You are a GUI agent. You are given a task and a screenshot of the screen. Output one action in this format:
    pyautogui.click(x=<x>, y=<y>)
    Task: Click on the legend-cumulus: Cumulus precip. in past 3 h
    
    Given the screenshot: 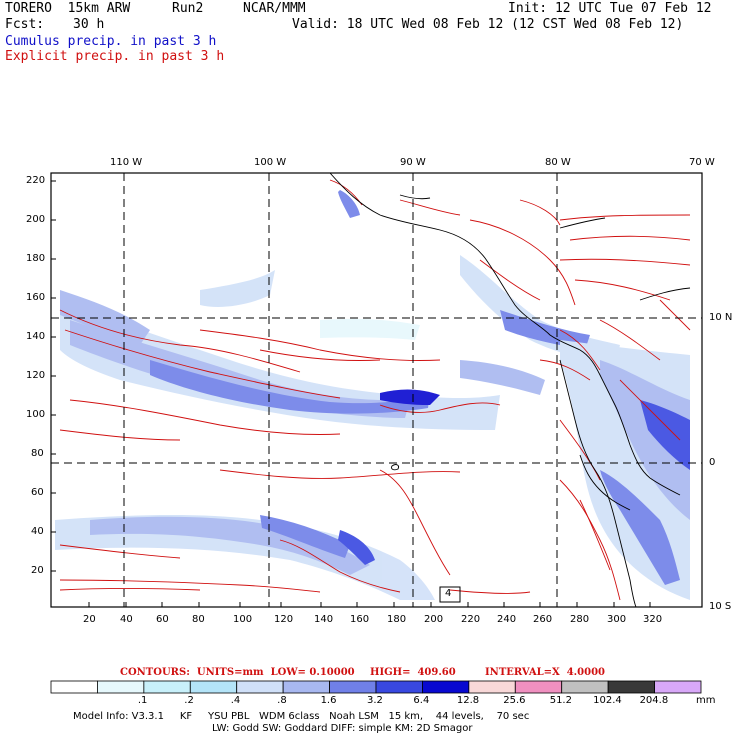 What is the action you would take?
    pyautogui.click(x=111, y=41)
    